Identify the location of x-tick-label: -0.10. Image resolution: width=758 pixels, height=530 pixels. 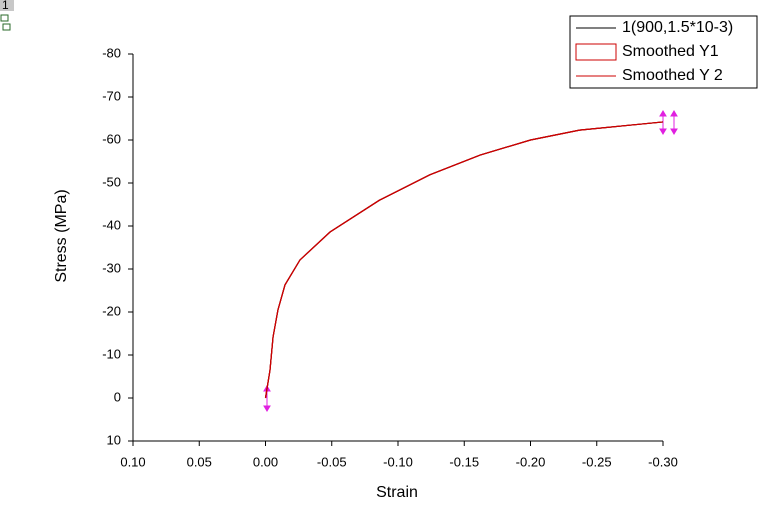
(398, 461).